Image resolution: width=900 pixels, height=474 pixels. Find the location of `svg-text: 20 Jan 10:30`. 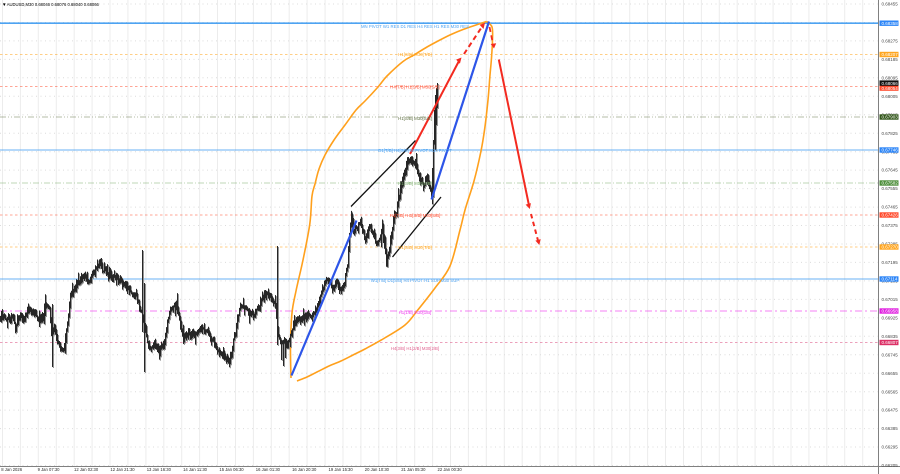

svg-text: 20 Jan 10:30 is located at coordinates (377, 469).